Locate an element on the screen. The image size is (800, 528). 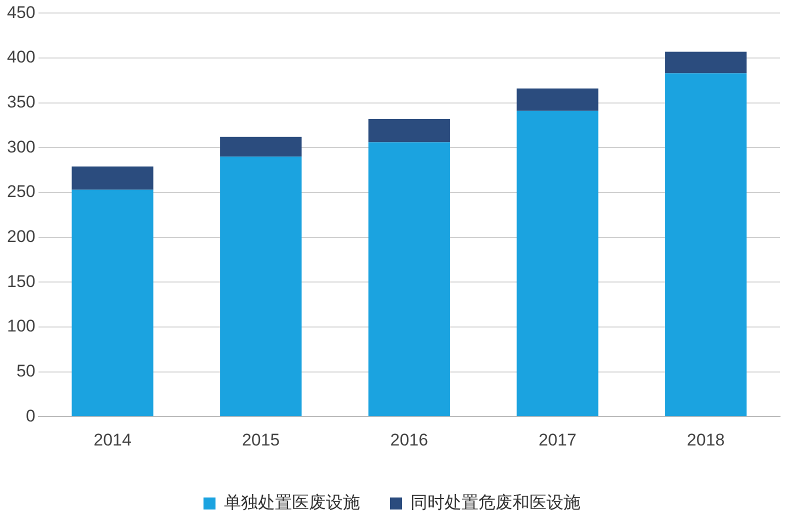
y-tick-label: 100 is located at coordinates (21, 326).